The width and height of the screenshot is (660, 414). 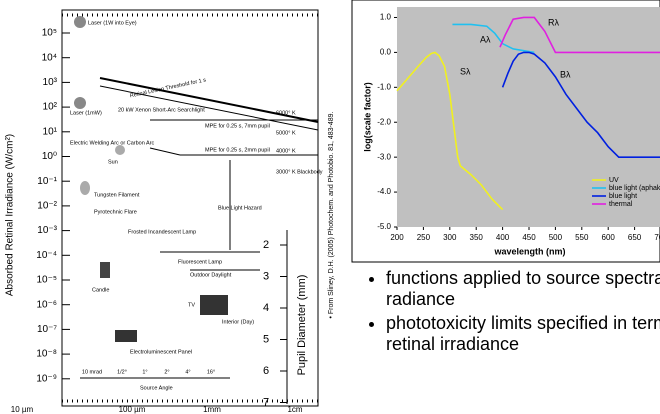 I want to click on x-tick-label: 500, so click(x=556, y=237).